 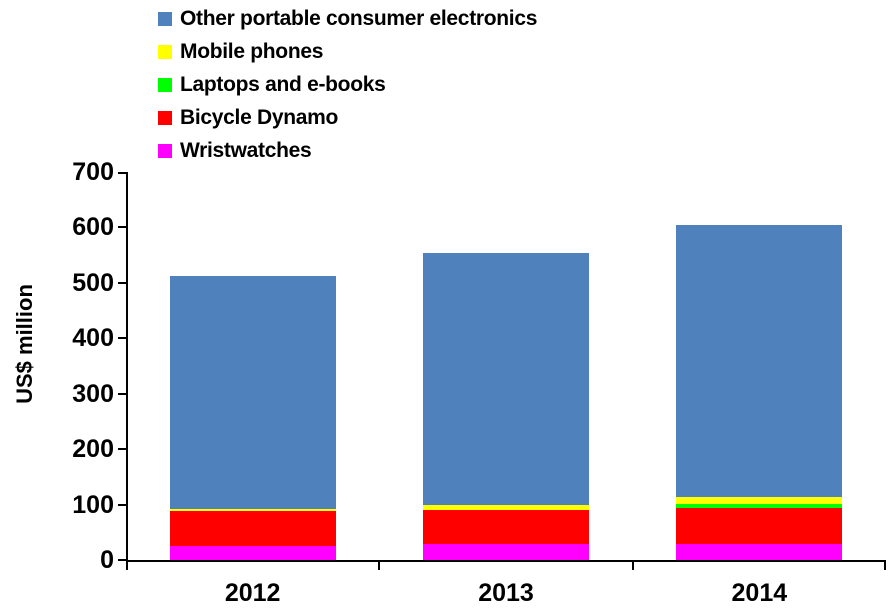 I want to click on y-axis-line, so click(x=127, y=367).